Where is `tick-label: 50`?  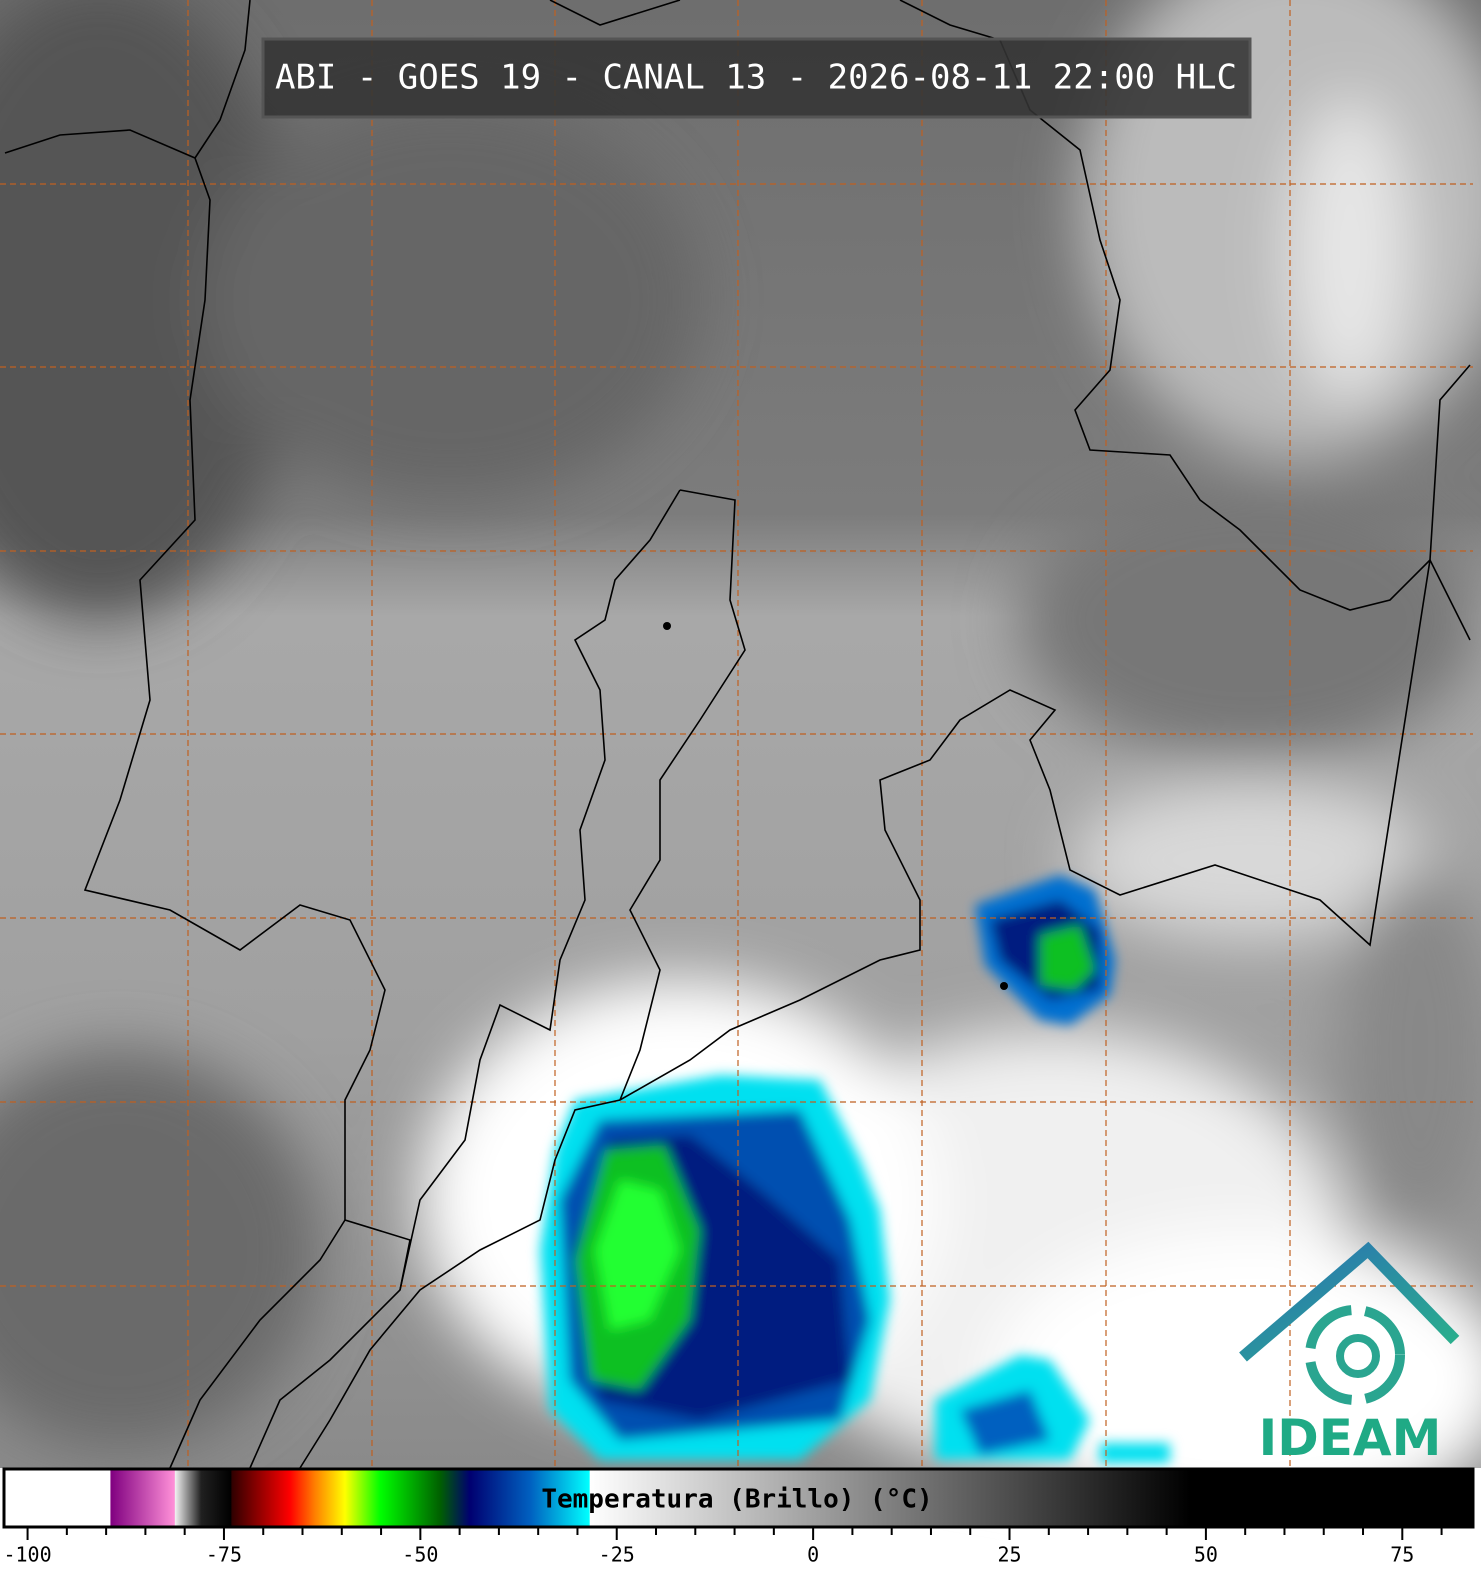 tick-label: 50 is located at coordinates (1206, 1555).